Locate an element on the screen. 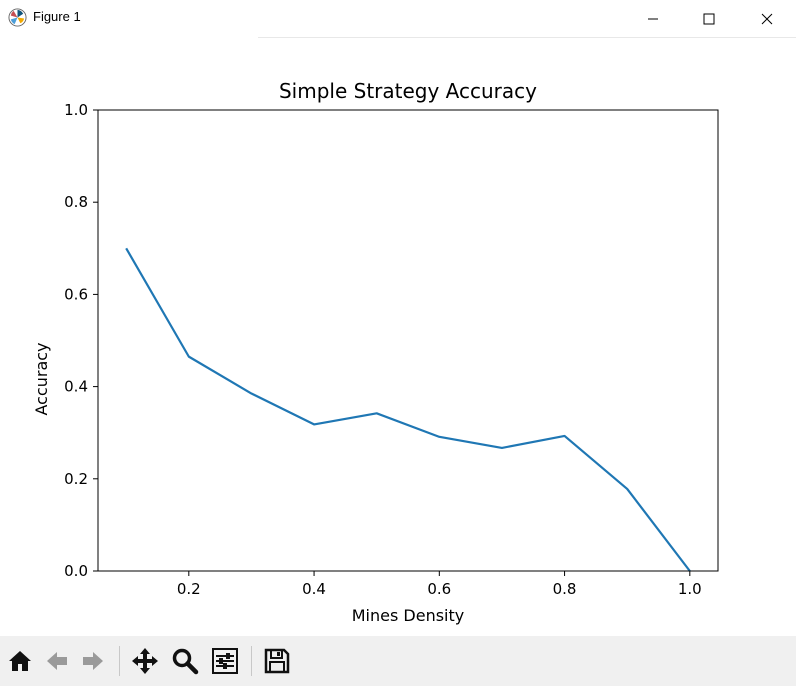 This screenshot has height=686, width=796. home-icon is located at coordinates (20, 661).